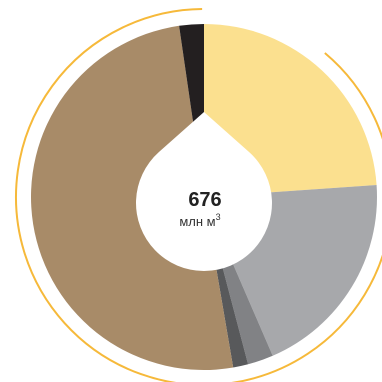 Image resolution: width=382 pixels, height=382 pixels. I want to click on center-droplet, so click(204, 191).